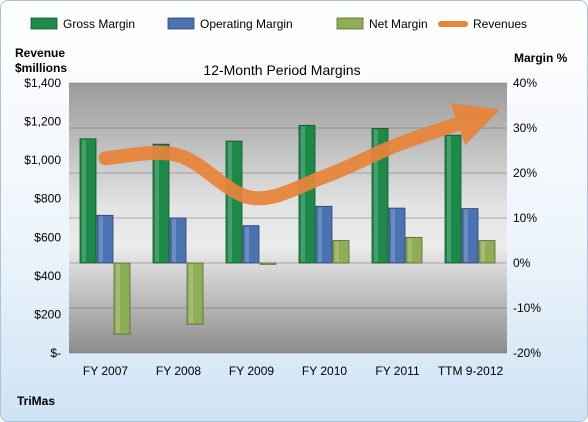  What do you see at coordinates (99, 24) in the screenshot?
I see `legend-label: Gross Margin` at bounding box center [99, 24].